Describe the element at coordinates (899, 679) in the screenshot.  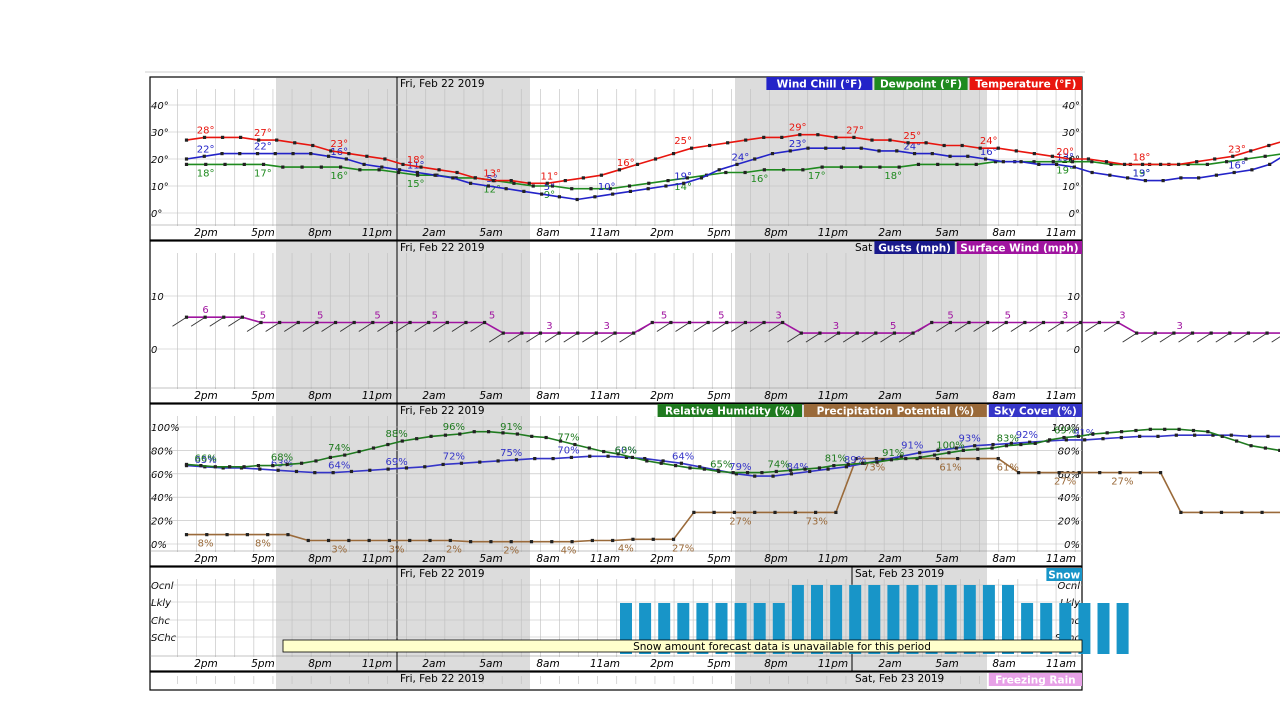
I see `date-label: Sat, Feb 23 2019` at that location.